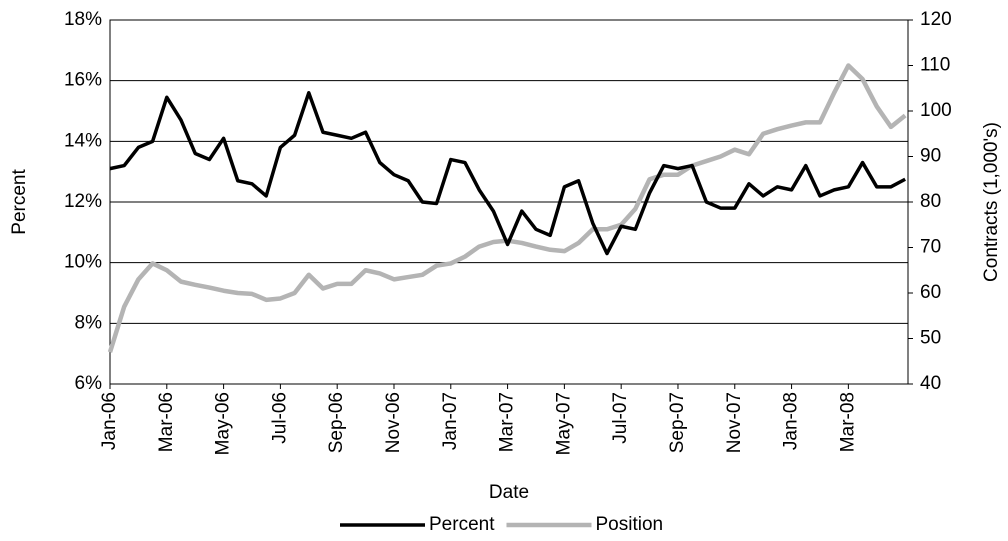 The height and width of the screenshot is (541, 1008). I want to click on x-tick-label: Jan-06, so click(109, 421).